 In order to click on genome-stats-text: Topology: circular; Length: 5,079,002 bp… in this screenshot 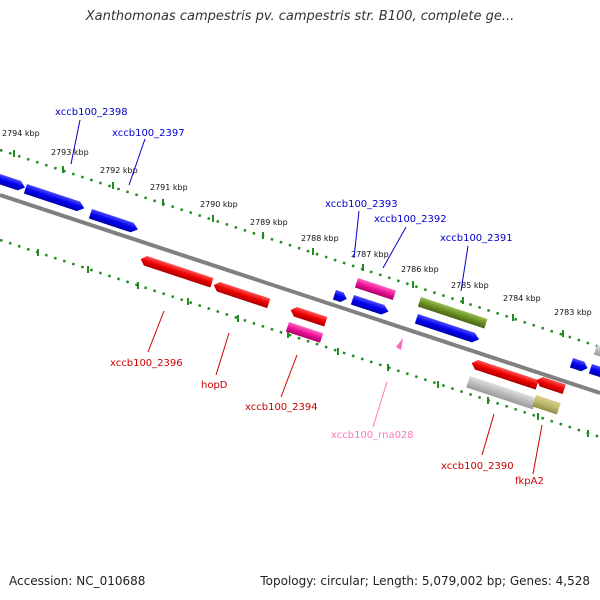, I will do `click(425, 581)`.